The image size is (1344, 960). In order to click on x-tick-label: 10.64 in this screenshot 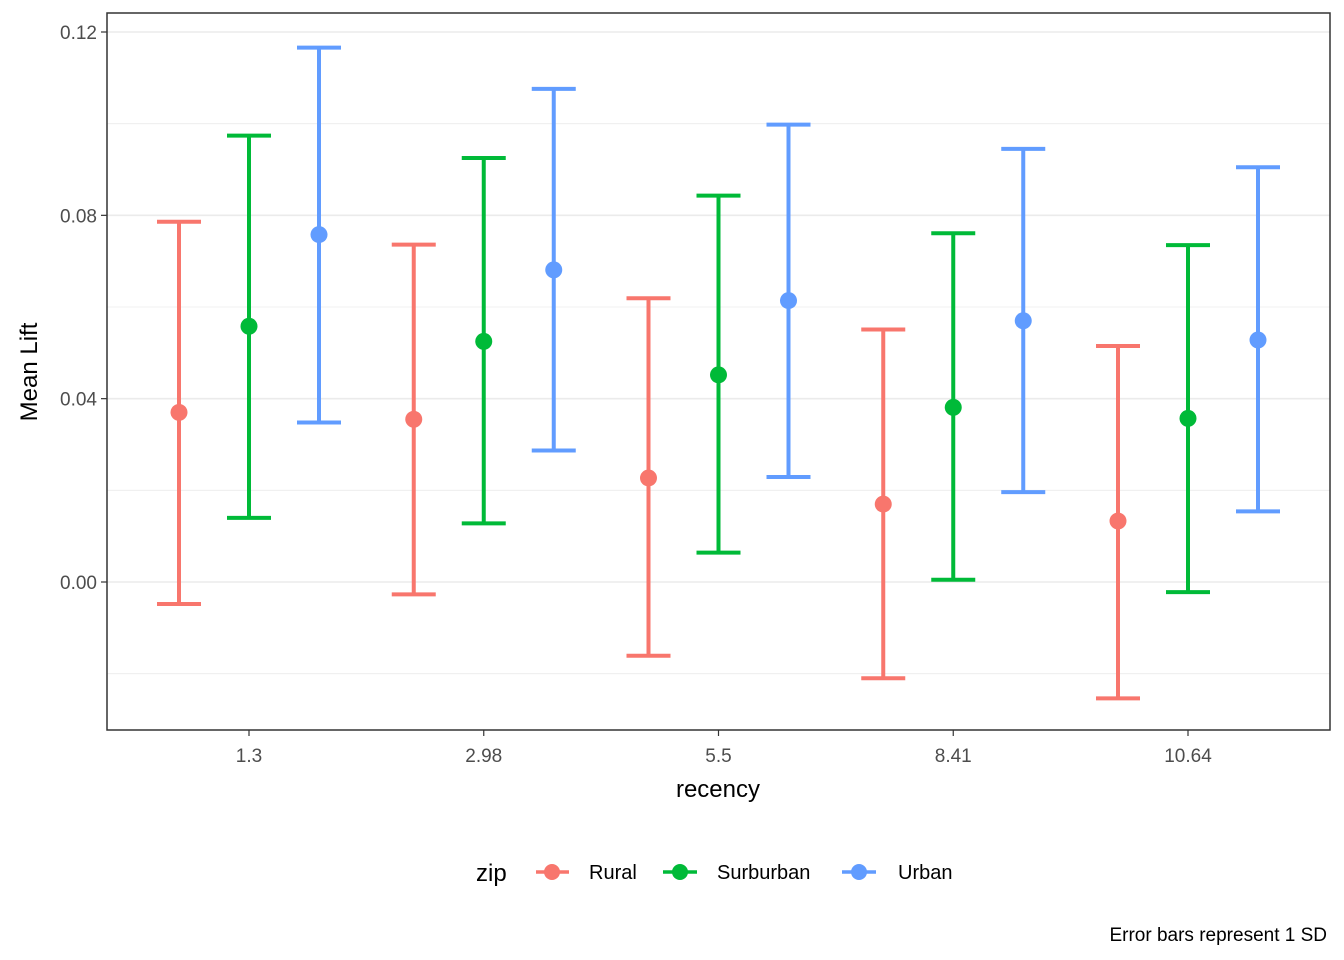, I will do `click(1188, 756)`.